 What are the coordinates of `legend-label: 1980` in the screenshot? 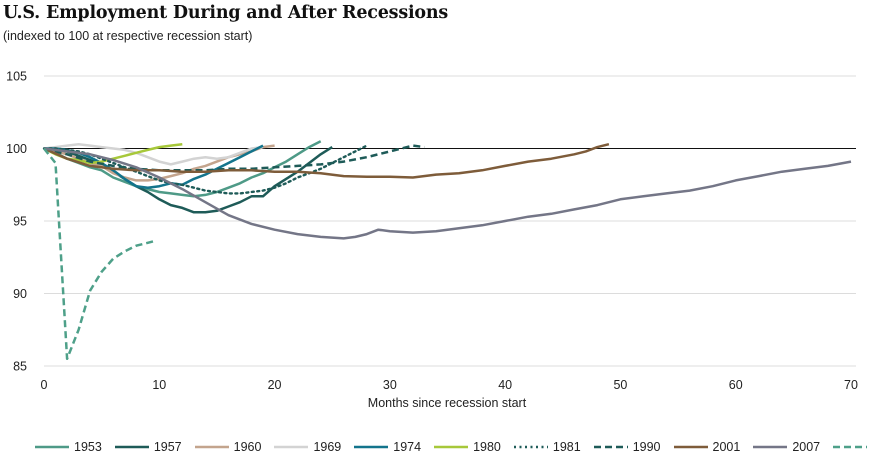 It's located at (487, 447).